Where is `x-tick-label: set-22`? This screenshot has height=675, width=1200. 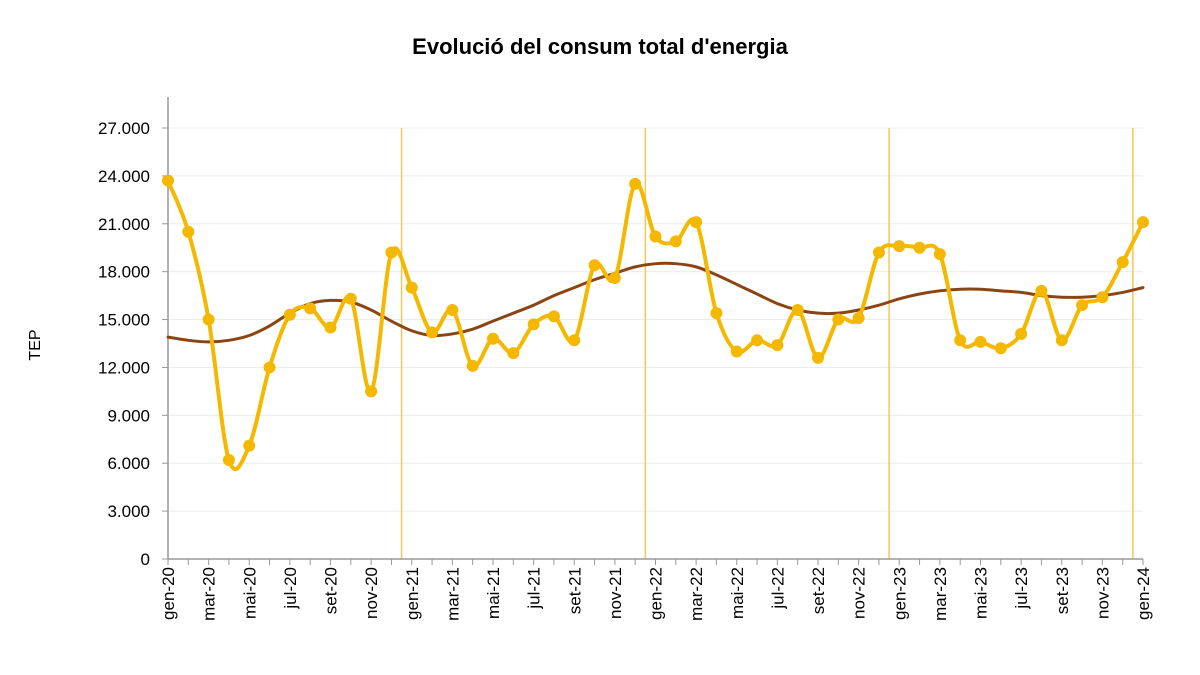 x-tick-label: set-22 is located at coordinates (818, 590).